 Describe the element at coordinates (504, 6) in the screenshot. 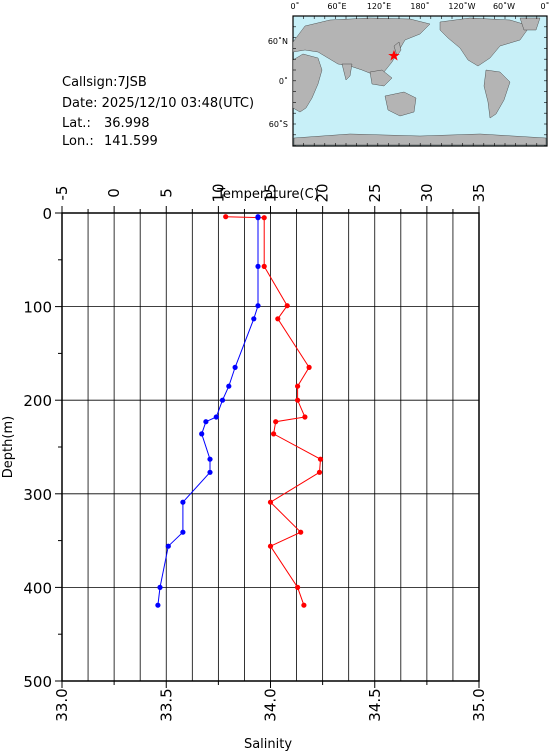

I see `map-lon-label-5: 60˚W` at that location.